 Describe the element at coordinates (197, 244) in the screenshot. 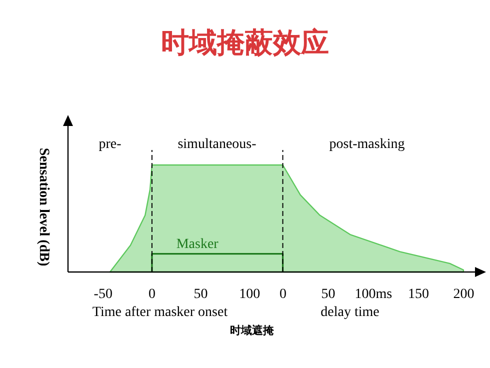

I see `series-label: Masker` at that location.